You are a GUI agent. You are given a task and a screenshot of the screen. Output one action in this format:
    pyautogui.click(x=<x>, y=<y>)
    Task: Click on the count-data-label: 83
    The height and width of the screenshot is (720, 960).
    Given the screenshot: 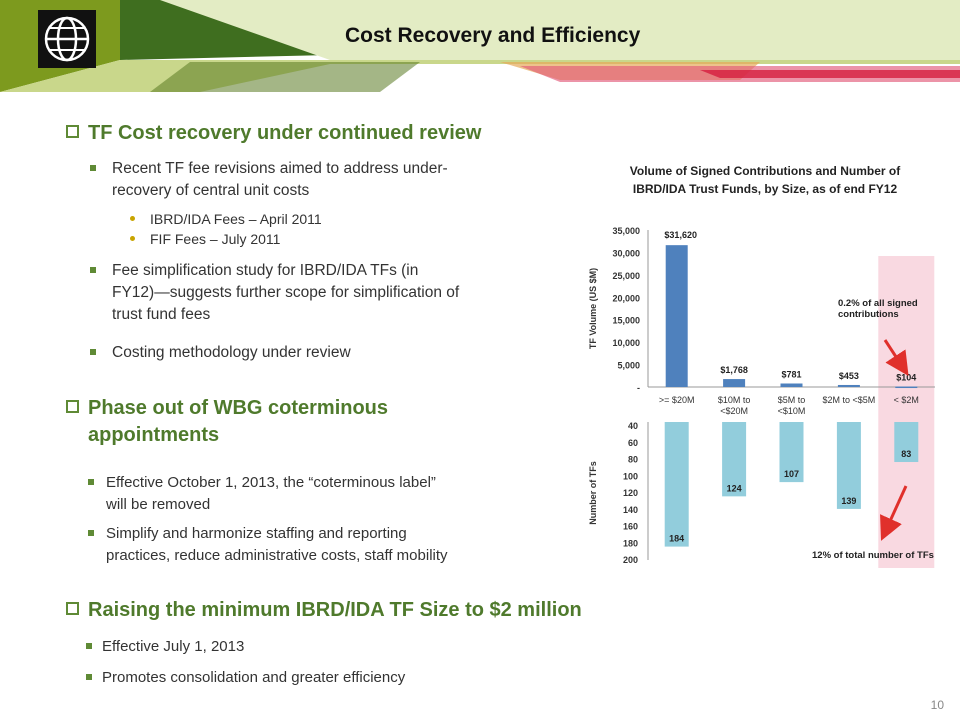 What is the action you would take?
    pyautogui.click(x=906, y=454)
    